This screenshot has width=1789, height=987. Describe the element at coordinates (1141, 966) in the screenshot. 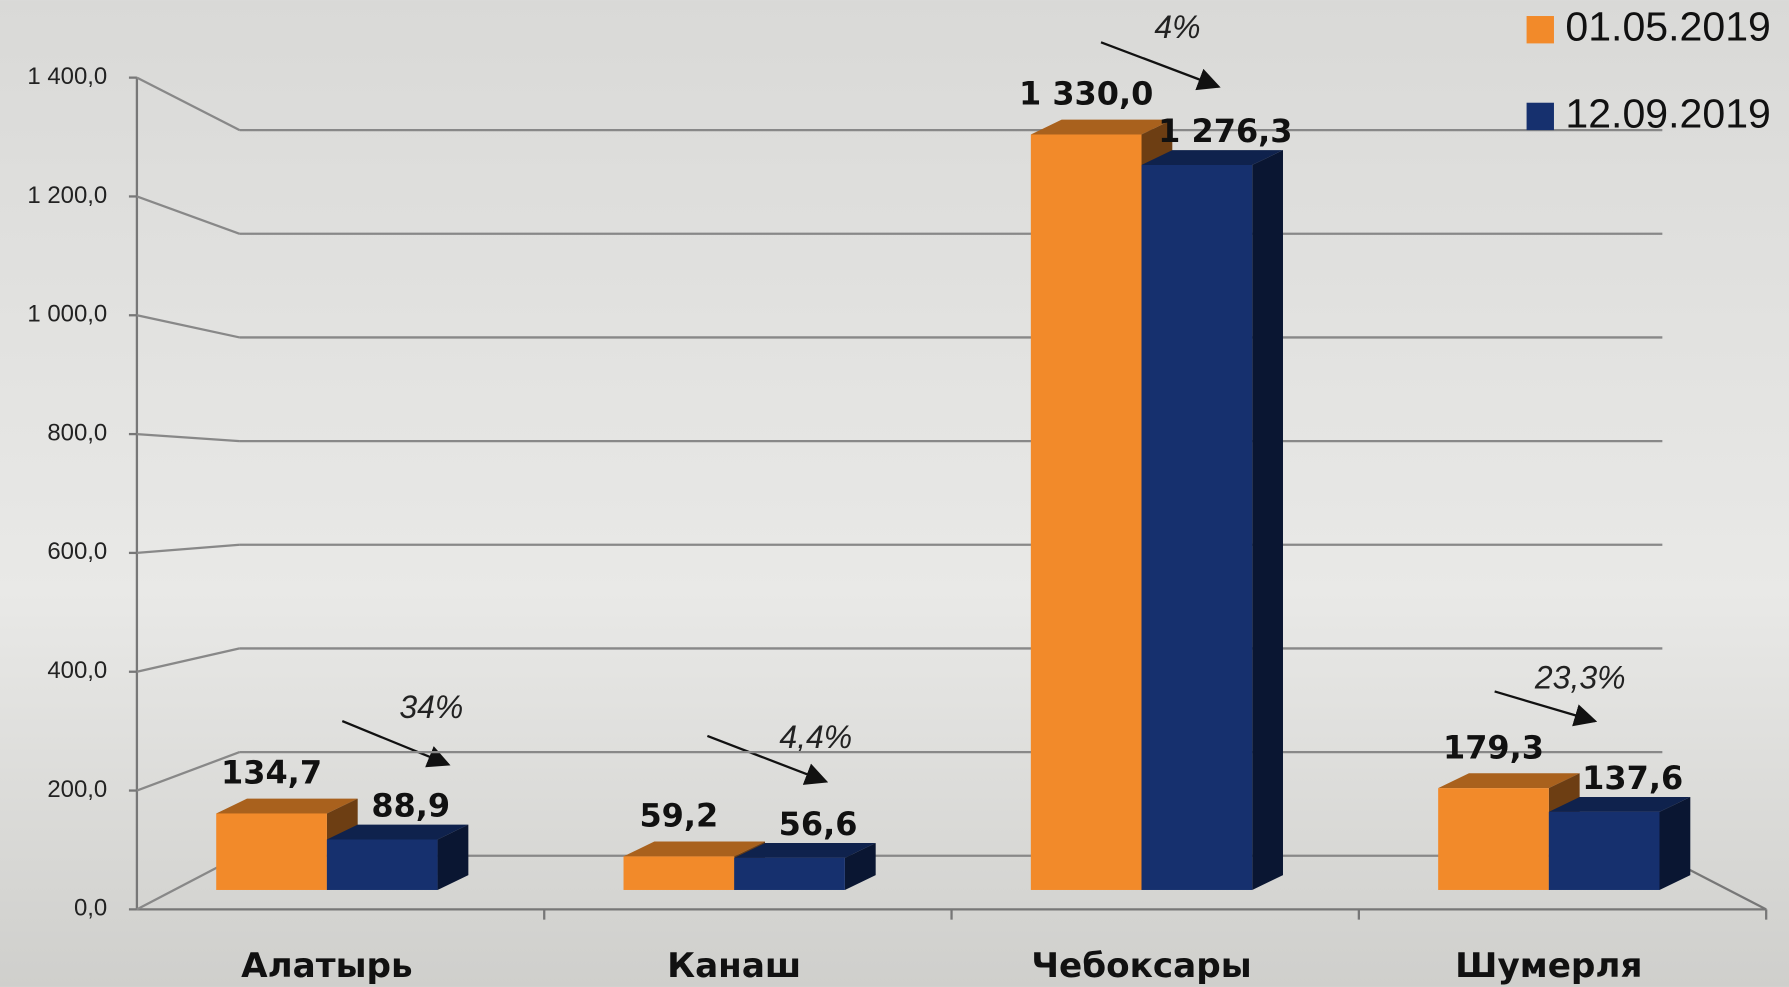

I see `x-tick-label: Чебоксары` at that location.